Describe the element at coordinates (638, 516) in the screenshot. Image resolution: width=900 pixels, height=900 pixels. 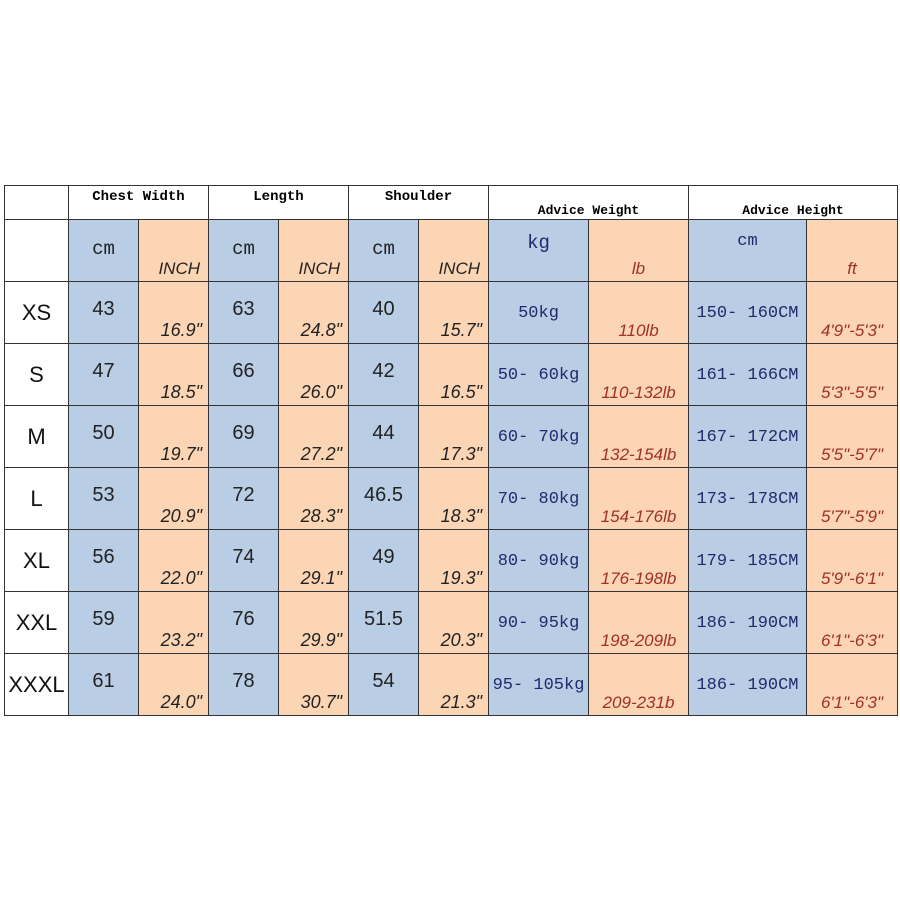
I see `lb-value: 154-176lb` at that location.